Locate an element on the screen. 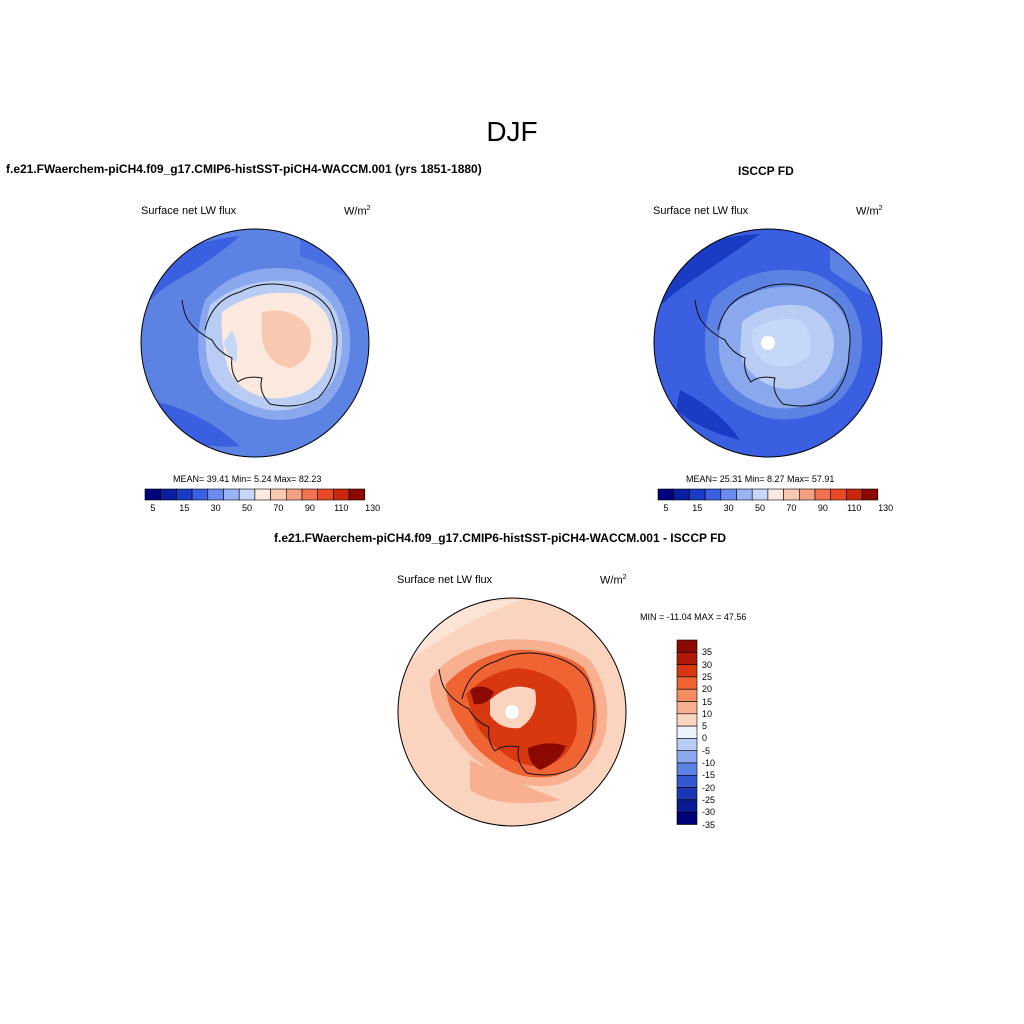  colorbar-diff is located at coordinates (687, 732).